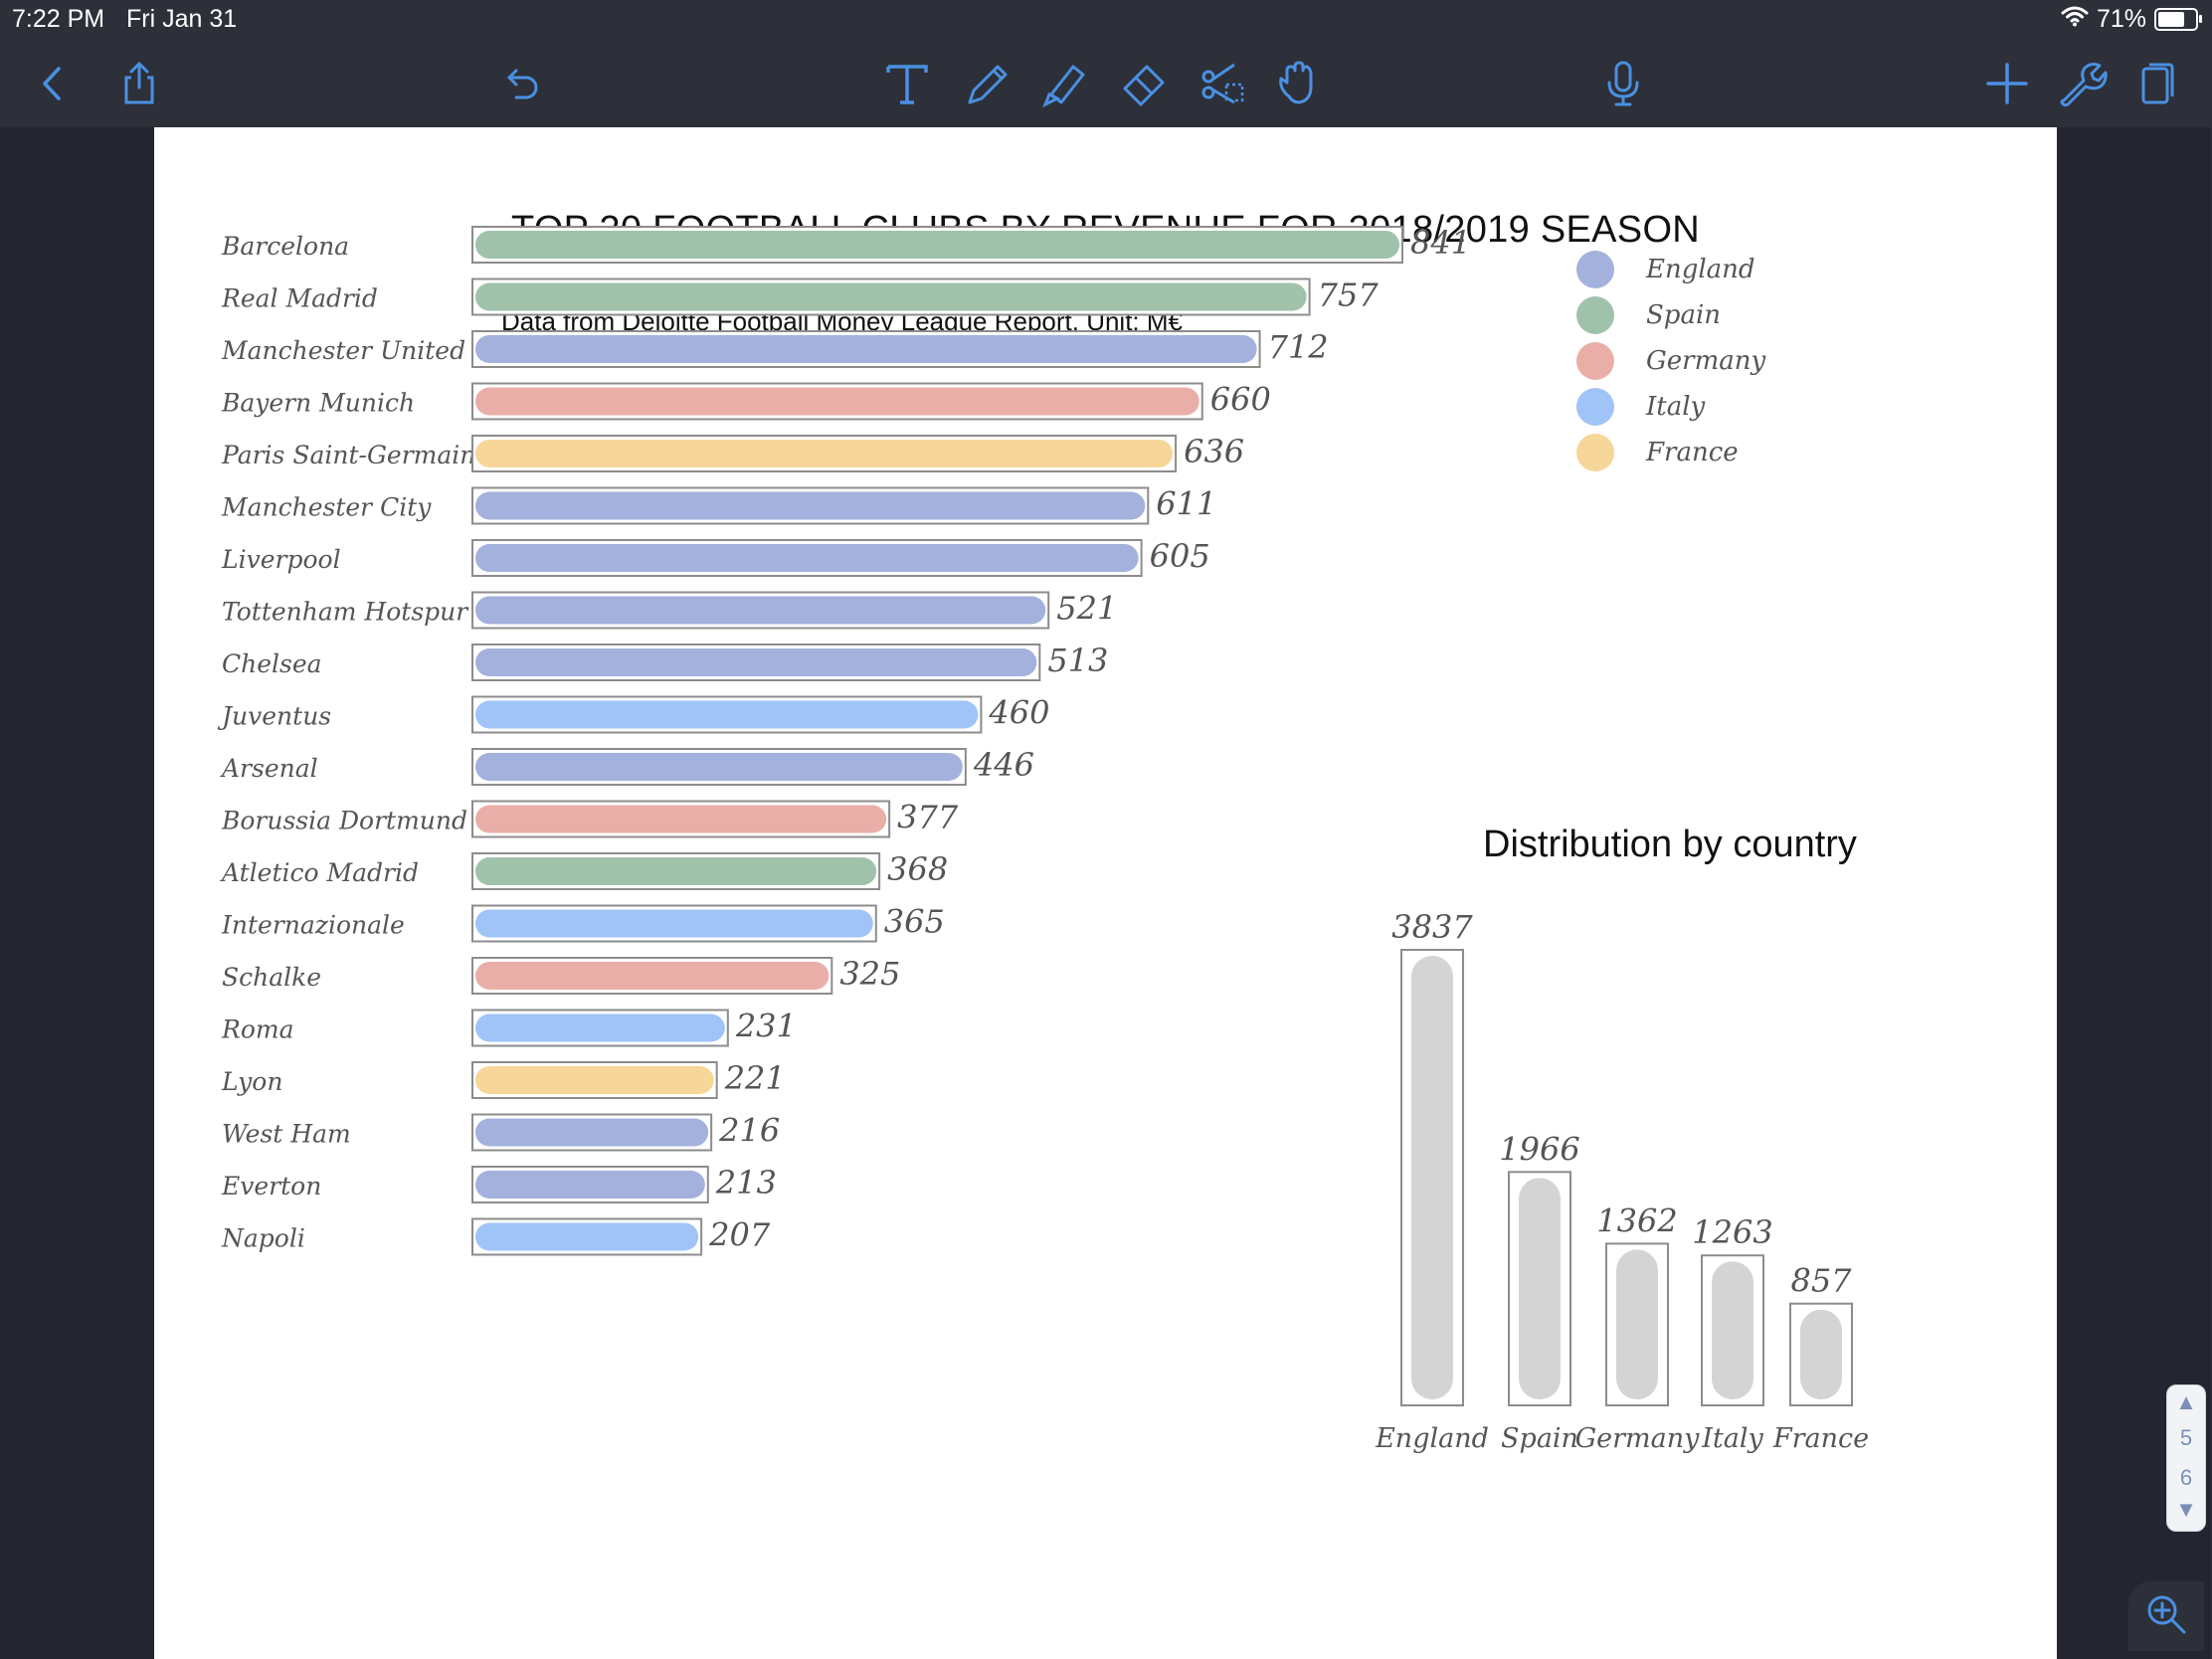 This screenshot has height=1659, width=2212. What do you see at coordinates (746, 1182) in the screenshot?
I see `bar-value-label: 213` at bounding box center [746, 1182].